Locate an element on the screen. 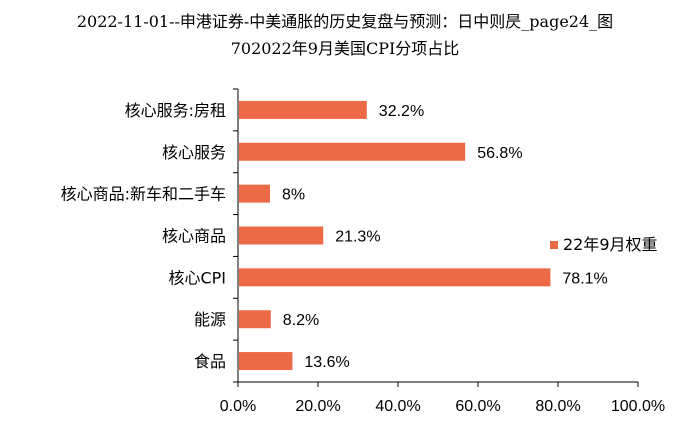  category-label: 核心商品 is located at coordinates (194, 236).